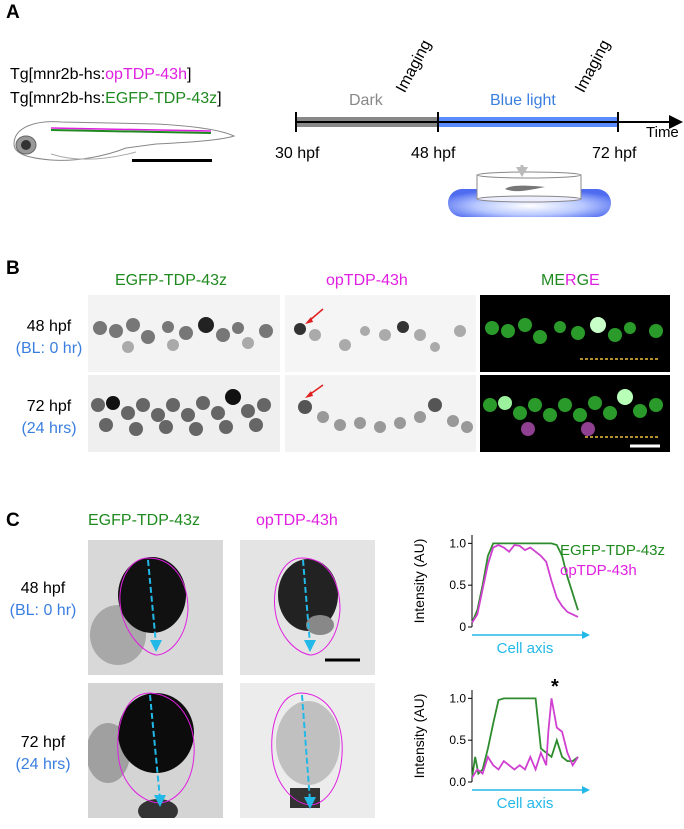  Describe the element at coordinates (583, 280) in the screenshot. I see `merge-g: G` at that location.